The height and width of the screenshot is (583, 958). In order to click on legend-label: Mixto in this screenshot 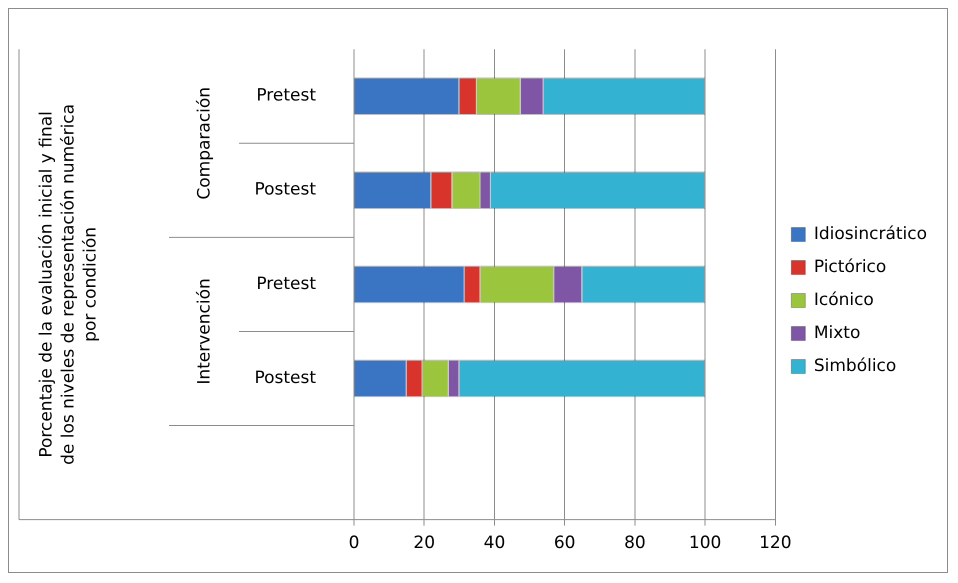, I will do `click(837, 332)`.